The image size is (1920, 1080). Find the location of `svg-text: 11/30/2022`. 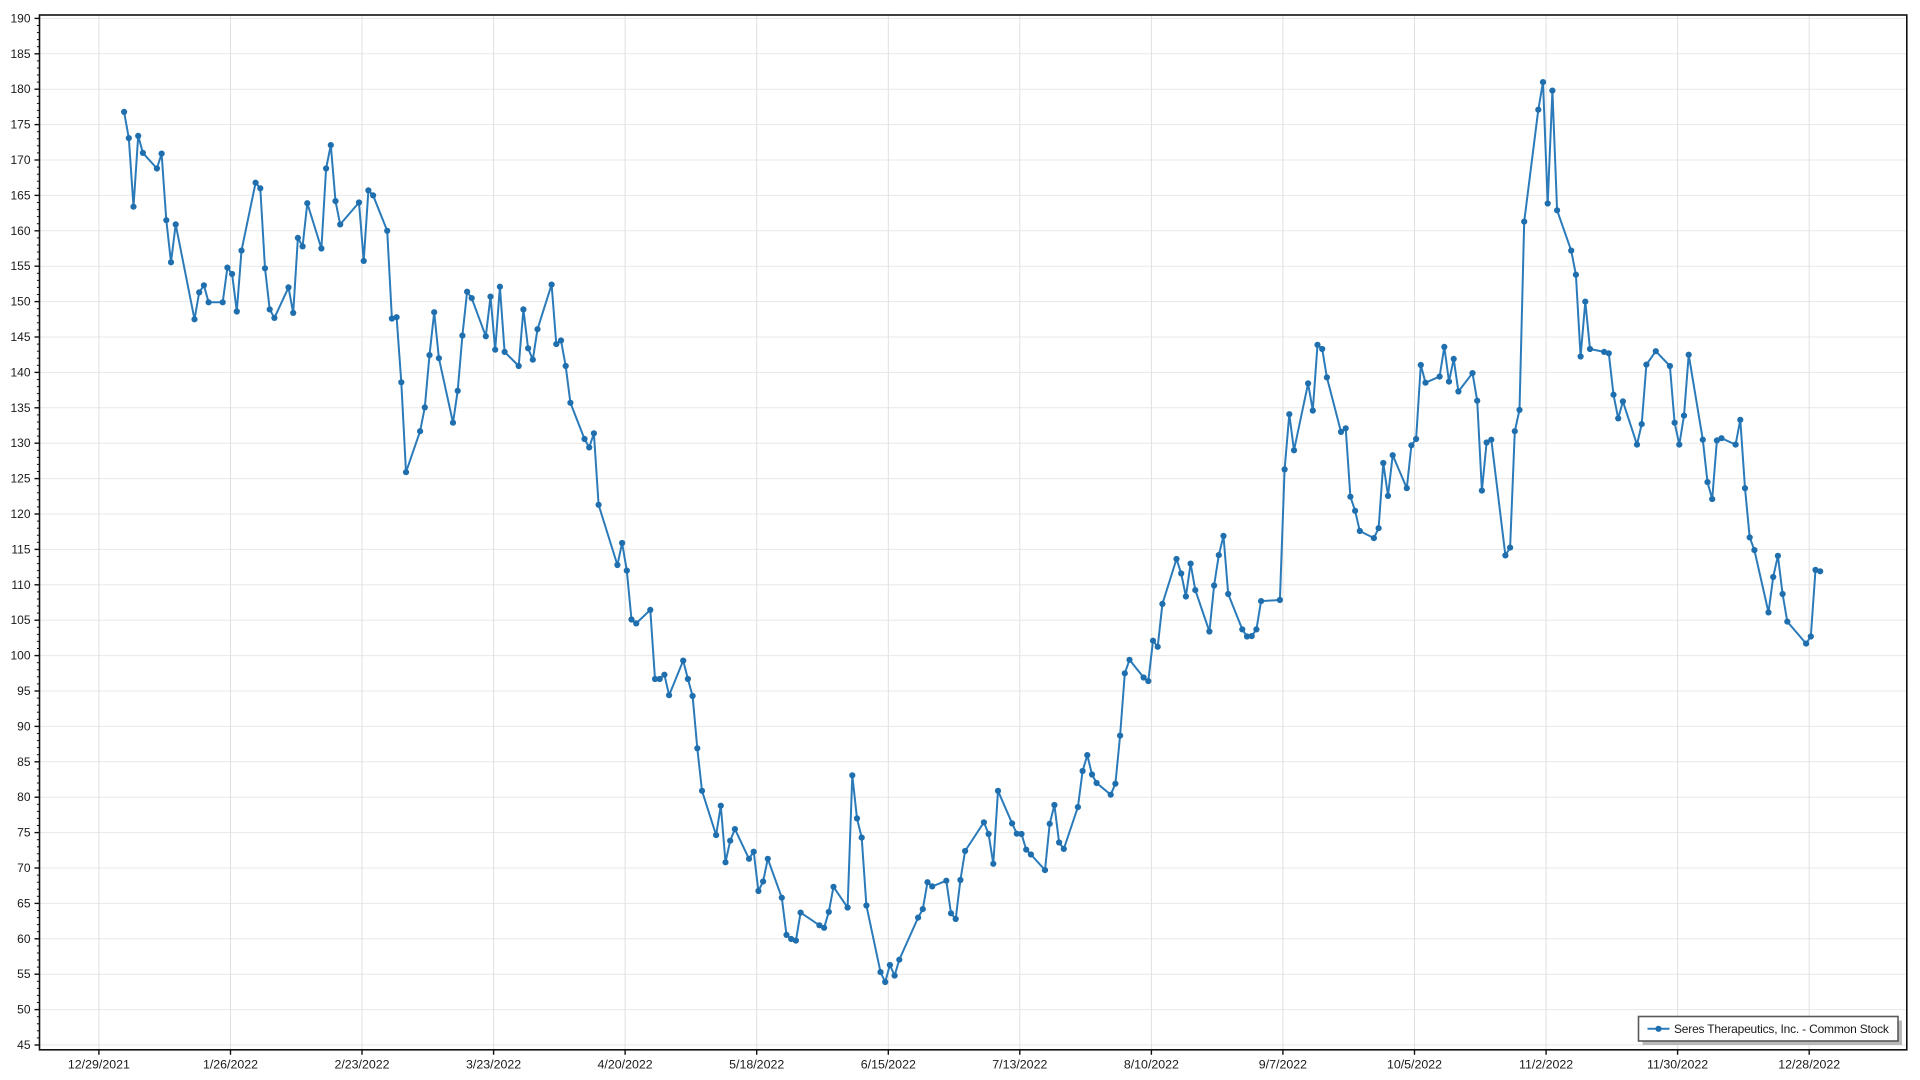

svg-text: 11/30/2022 is located at coordinates (1677, 1065).